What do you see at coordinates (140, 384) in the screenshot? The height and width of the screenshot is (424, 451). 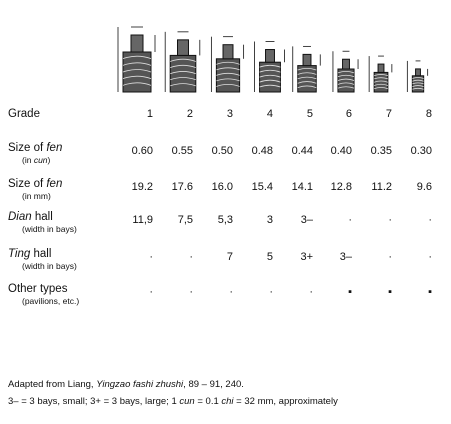 I see `text-part: Yingzao fashi zhushi` at bounding box center [140, 384].